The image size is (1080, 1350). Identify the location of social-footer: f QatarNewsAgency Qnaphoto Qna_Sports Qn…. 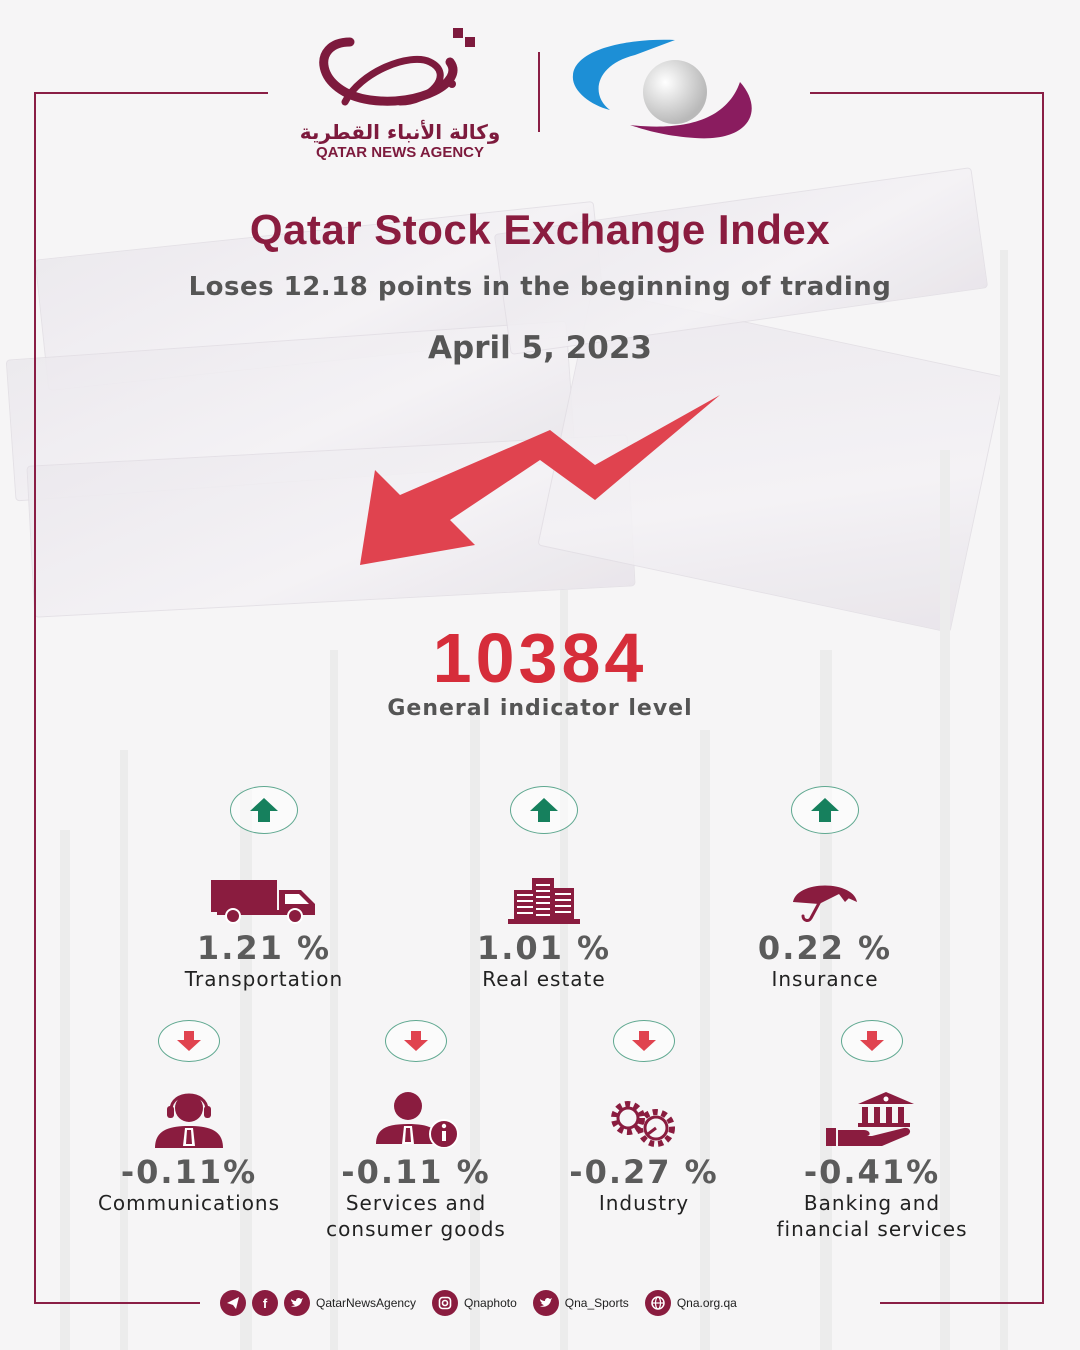
(483, 1303).